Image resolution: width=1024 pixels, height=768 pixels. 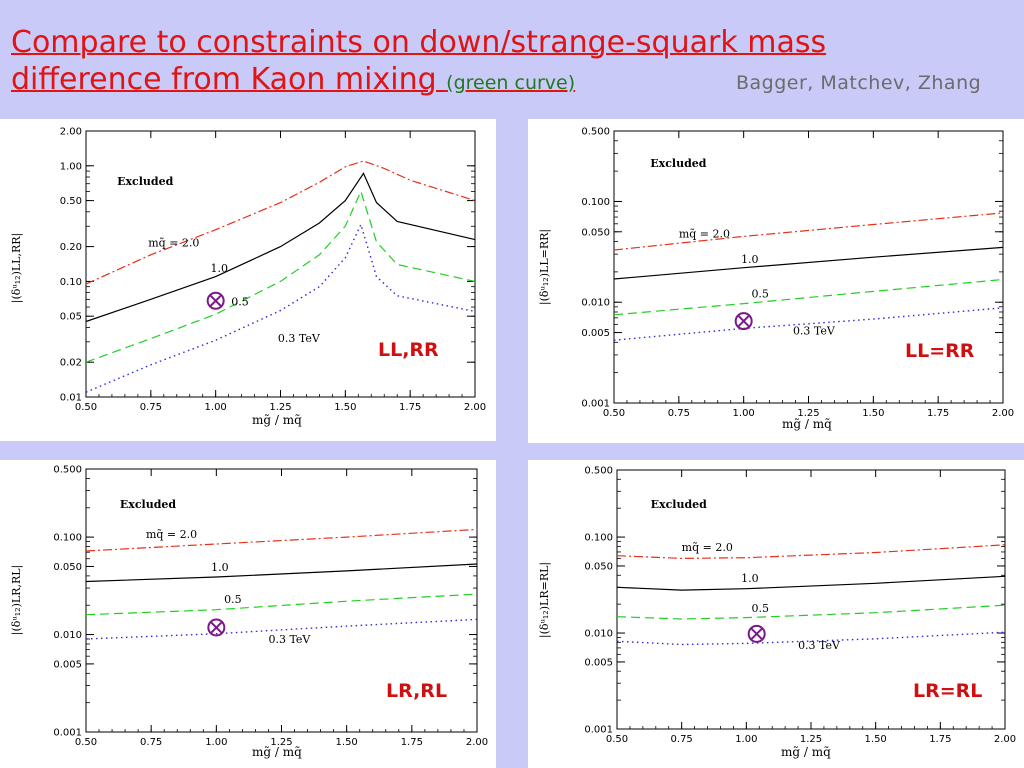 What do you see at coordinates (545, 267) in the screenshot?
I see `y-axis-label: |(δᵘ₁₂)LL=RR|` at bounding box center [545, 267].